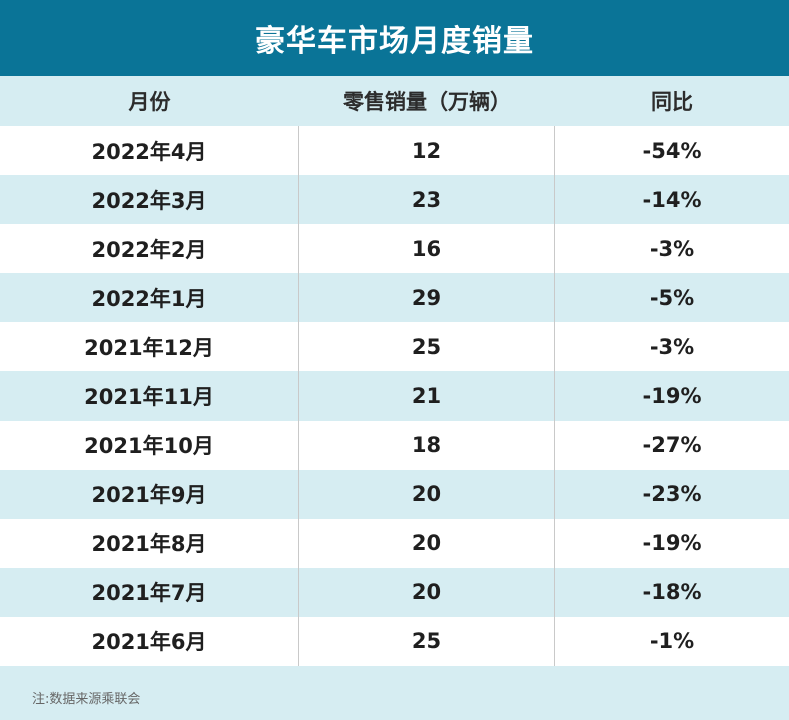 The width and height of the screenshot is (789, 720). I want to click on cell-month: 2021年7月, so click(149, 592).